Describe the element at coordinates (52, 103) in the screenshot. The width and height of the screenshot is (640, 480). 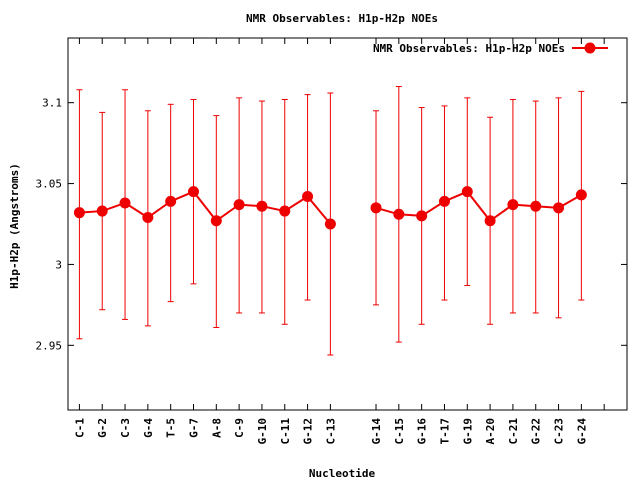
I see `y-tick-label: 3.1` at that location.